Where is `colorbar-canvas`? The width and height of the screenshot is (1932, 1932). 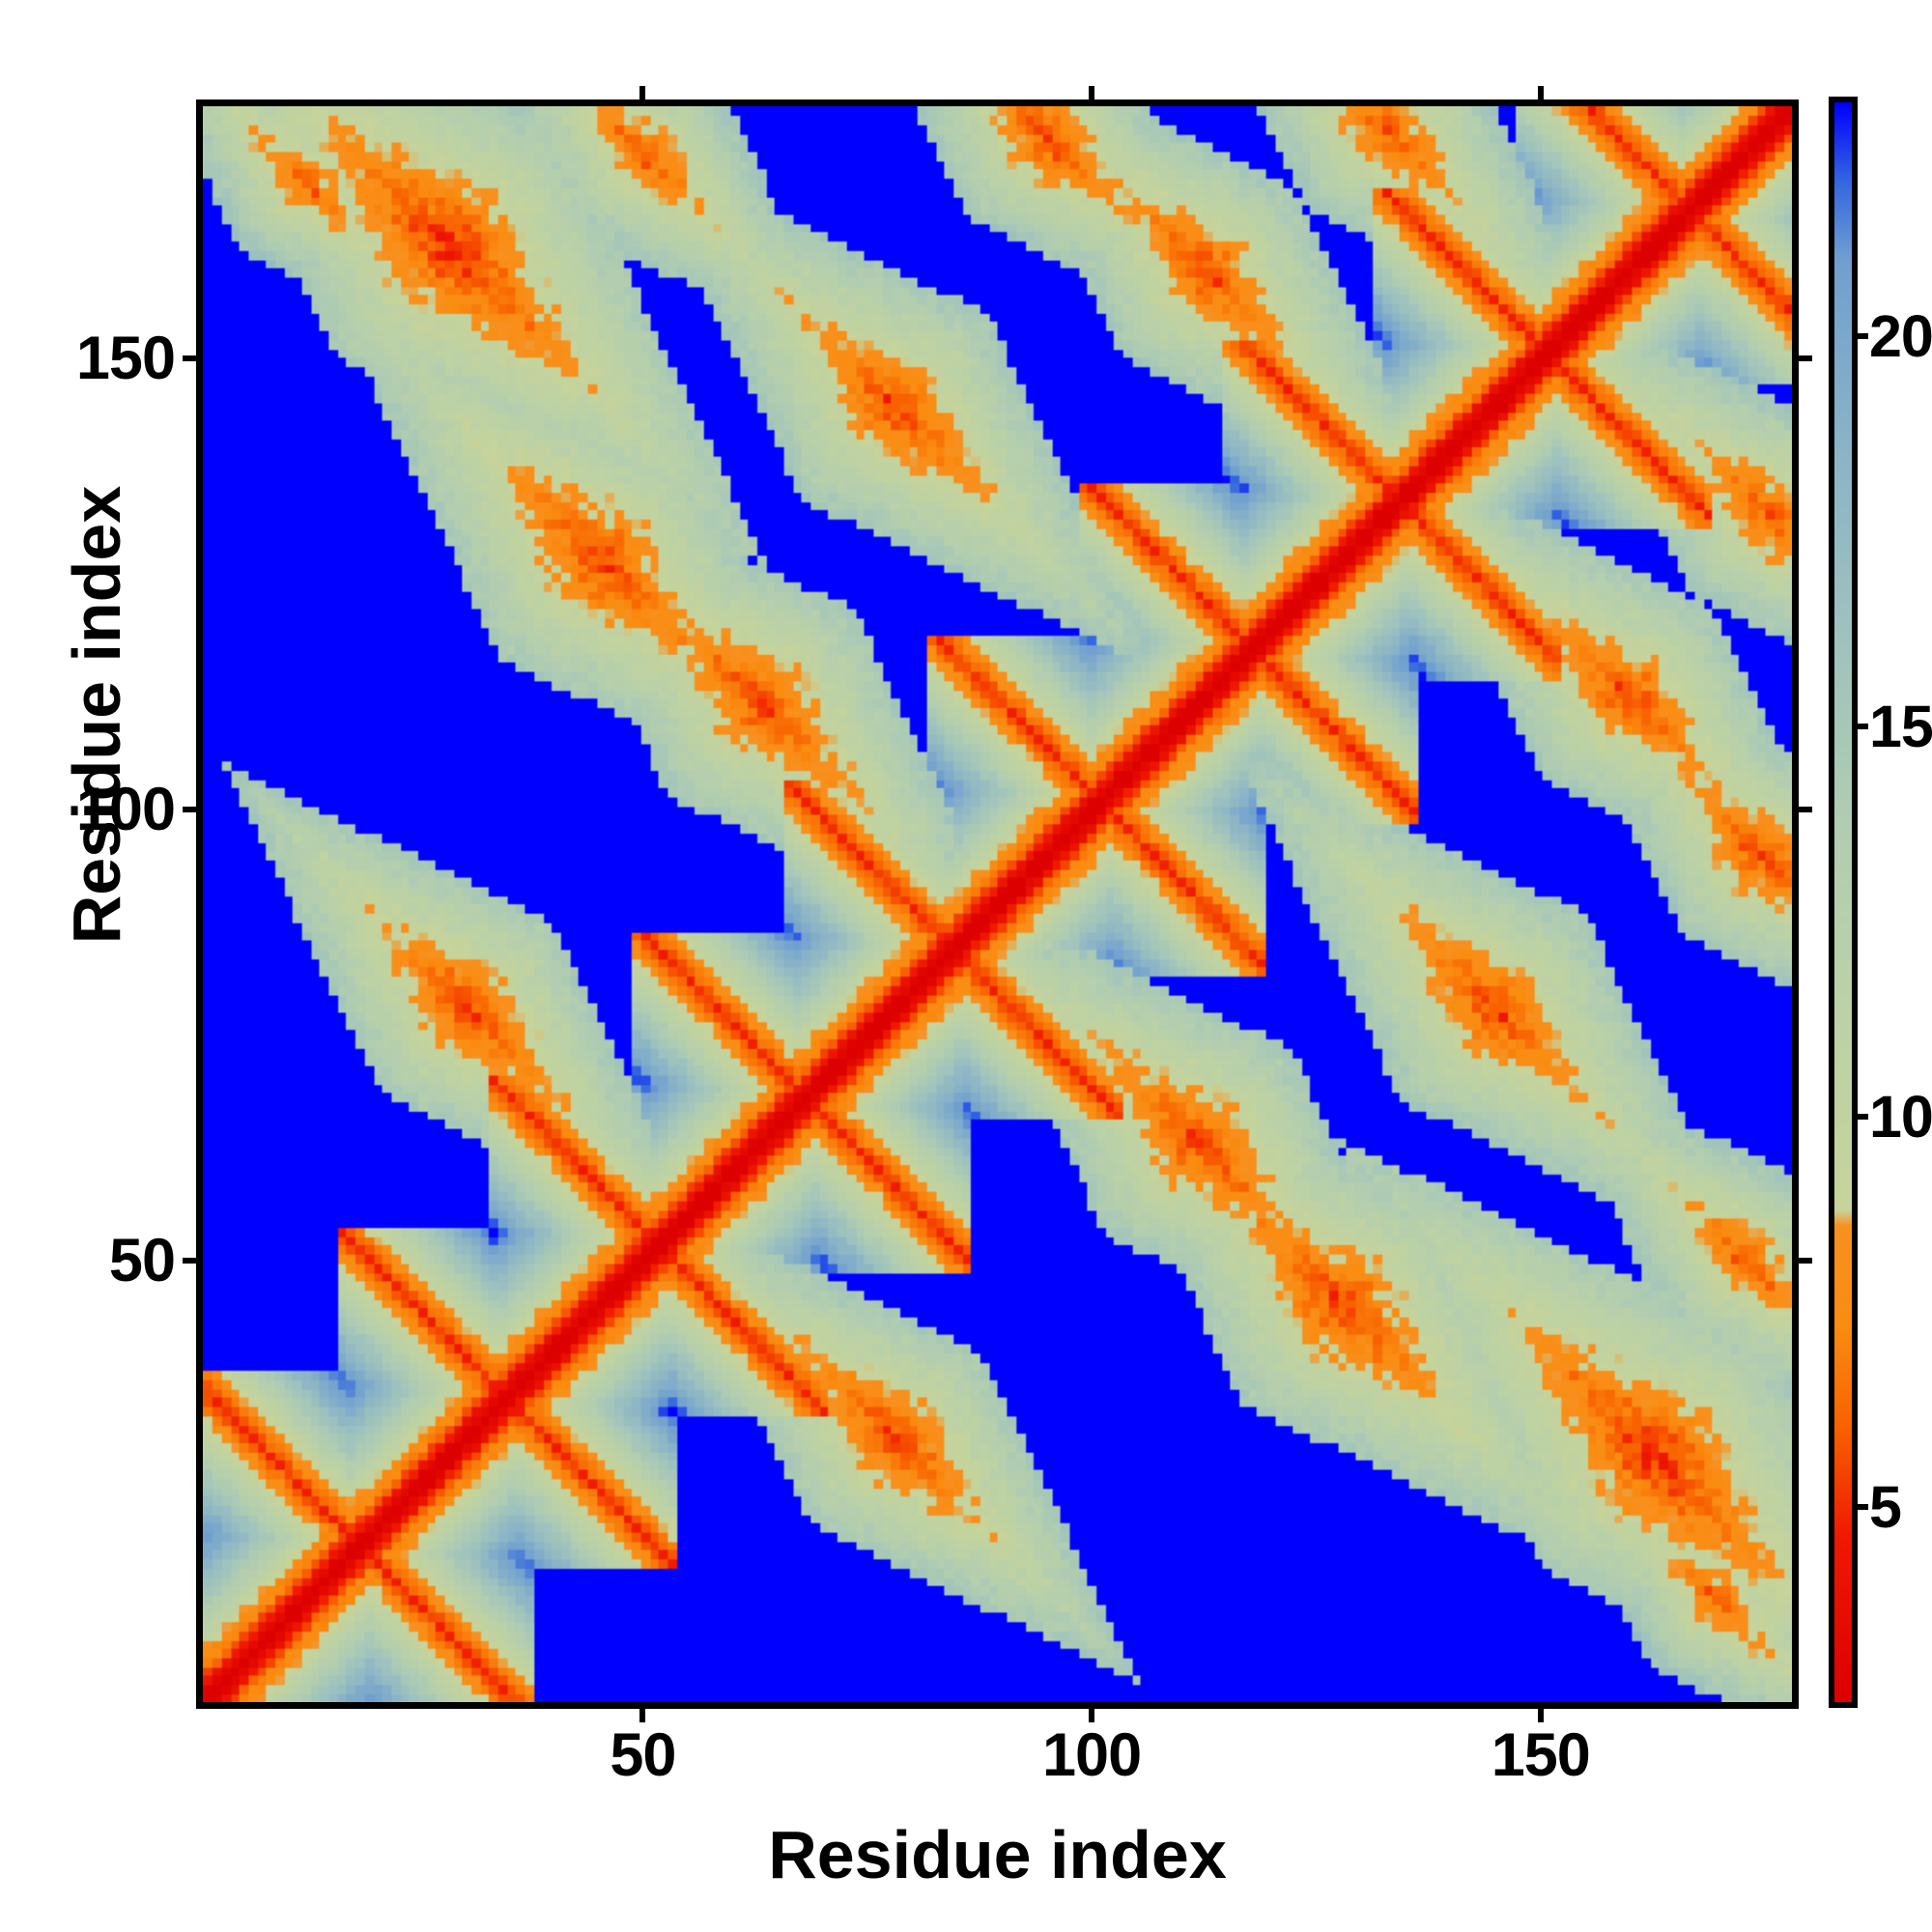
colorbar-canvas is located at coordinates (1843, 902).